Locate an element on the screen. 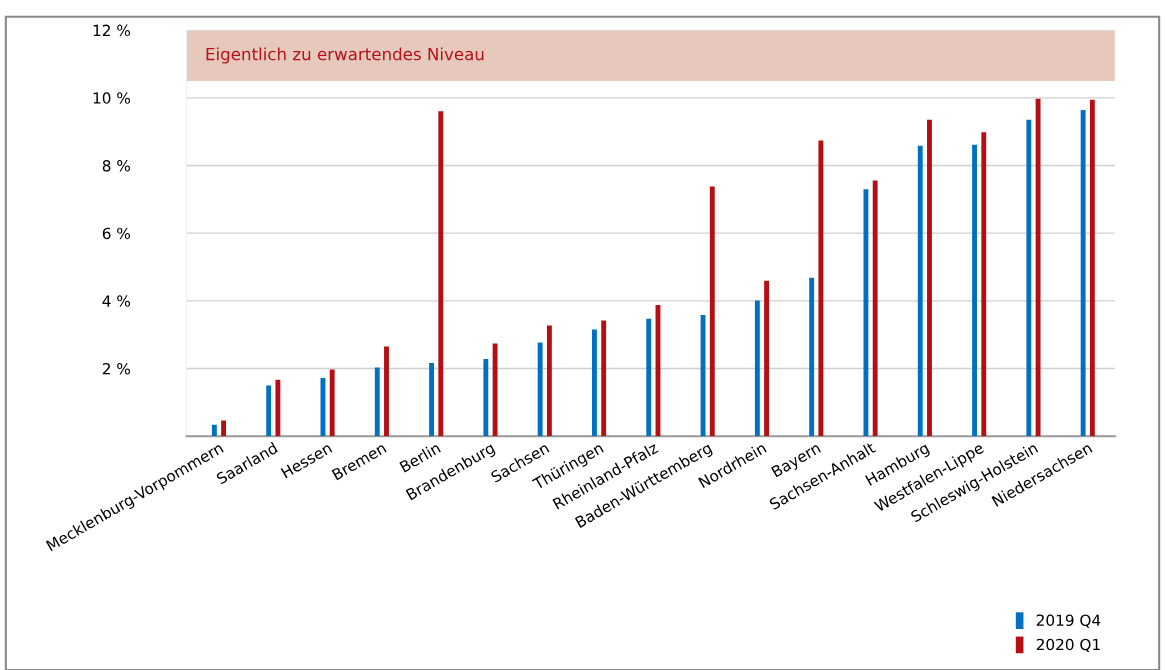  legend-label: 2020 Q1 is located at coordinates (1068, 645).